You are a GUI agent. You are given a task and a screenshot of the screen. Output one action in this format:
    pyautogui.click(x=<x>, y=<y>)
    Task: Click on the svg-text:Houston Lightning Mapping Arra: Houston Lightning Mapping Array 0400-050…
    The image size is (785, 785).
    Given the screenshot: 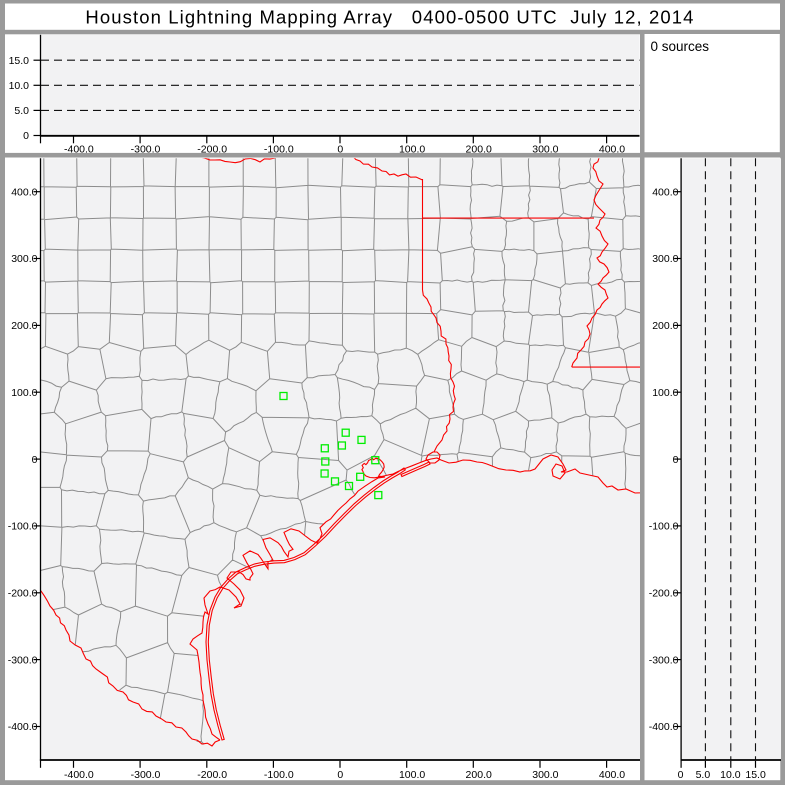 What is the action you would take?
    pyautogui.click(x=389, y=17)
    